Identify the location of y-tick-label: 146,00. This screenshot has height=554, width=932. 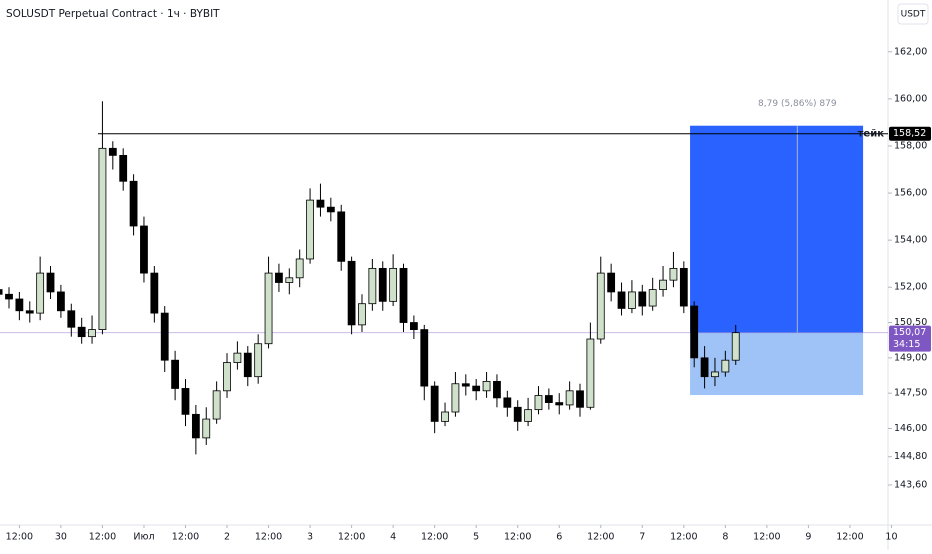
(910, 428).